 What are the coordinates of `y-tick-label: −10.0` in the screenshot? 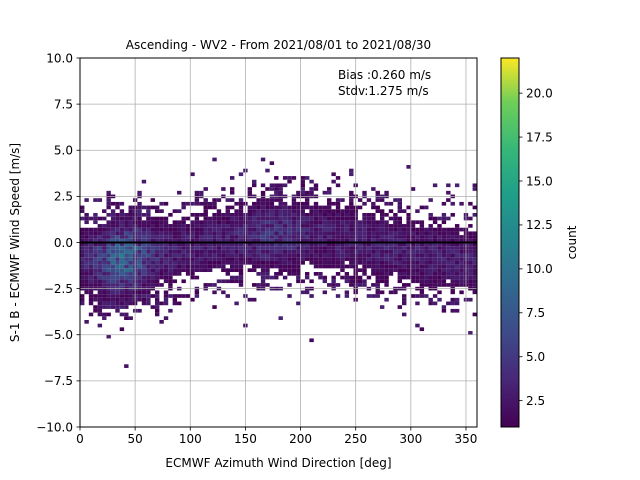 It's located at (54, 427).